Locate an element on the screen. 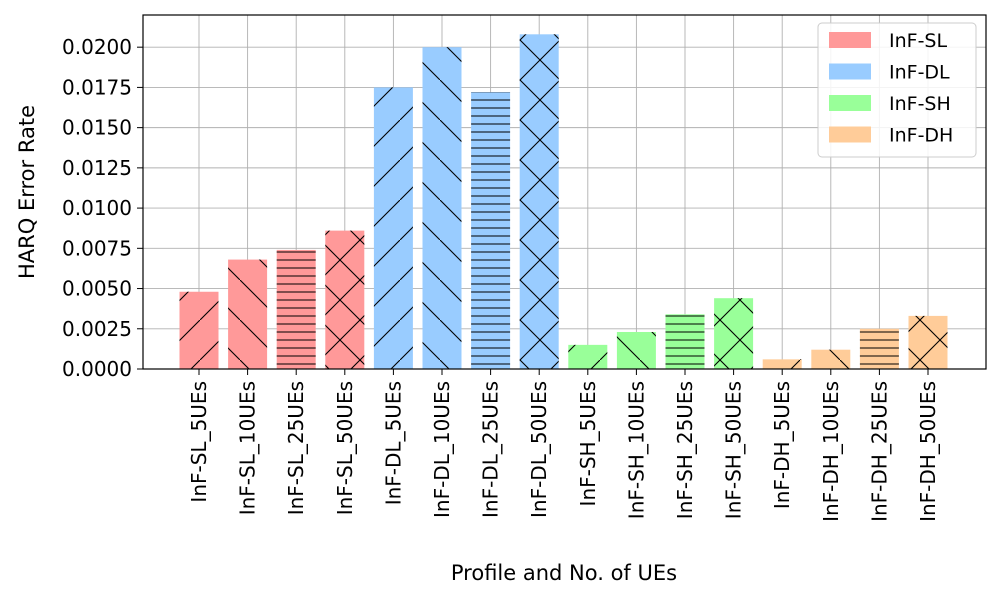  legend: InF-SL InF-DL InF-SH InF-DH is located at coordinates (897, 90).